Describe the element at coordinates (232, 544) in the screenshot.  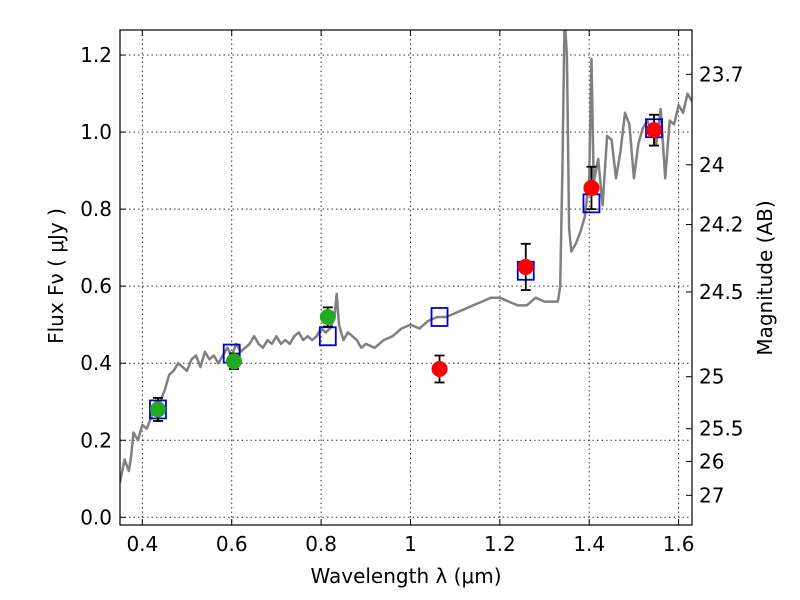
I see `x-tick-label: 0.6` at that location.